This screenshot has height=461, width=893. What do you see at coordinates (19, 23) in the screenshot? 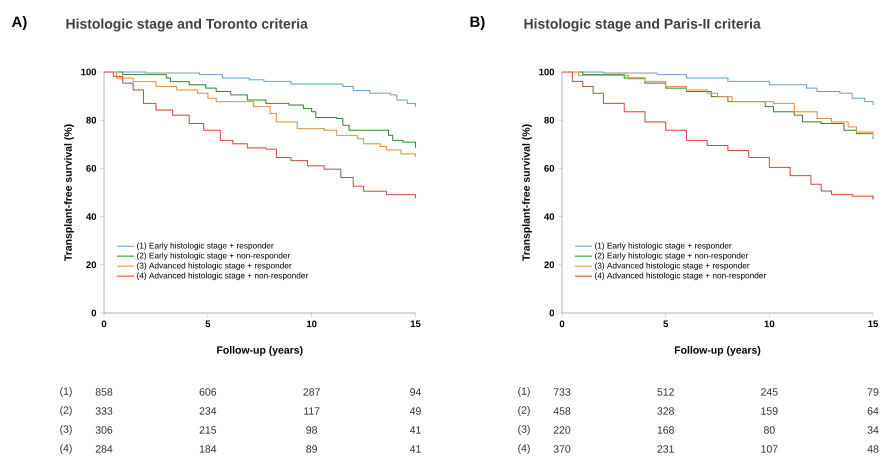
I see `text: A)` at bounding box center [19, 23].